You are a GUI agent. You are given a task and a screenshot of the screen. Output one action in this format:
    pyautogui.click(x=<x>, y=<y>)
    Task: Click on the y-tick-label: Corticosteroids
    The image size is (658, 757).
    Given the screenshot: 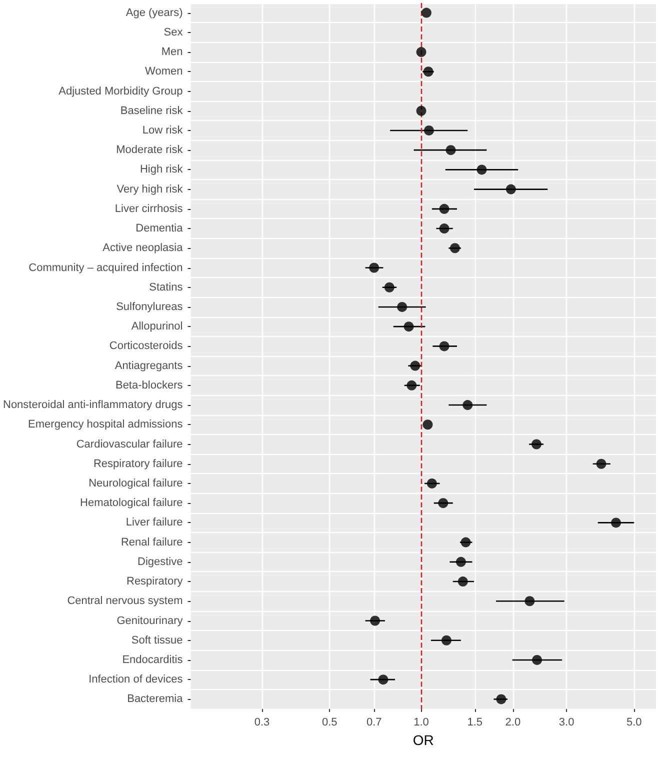 What is the action you would take?
    pyautogui.click(x=146, y=346)
    